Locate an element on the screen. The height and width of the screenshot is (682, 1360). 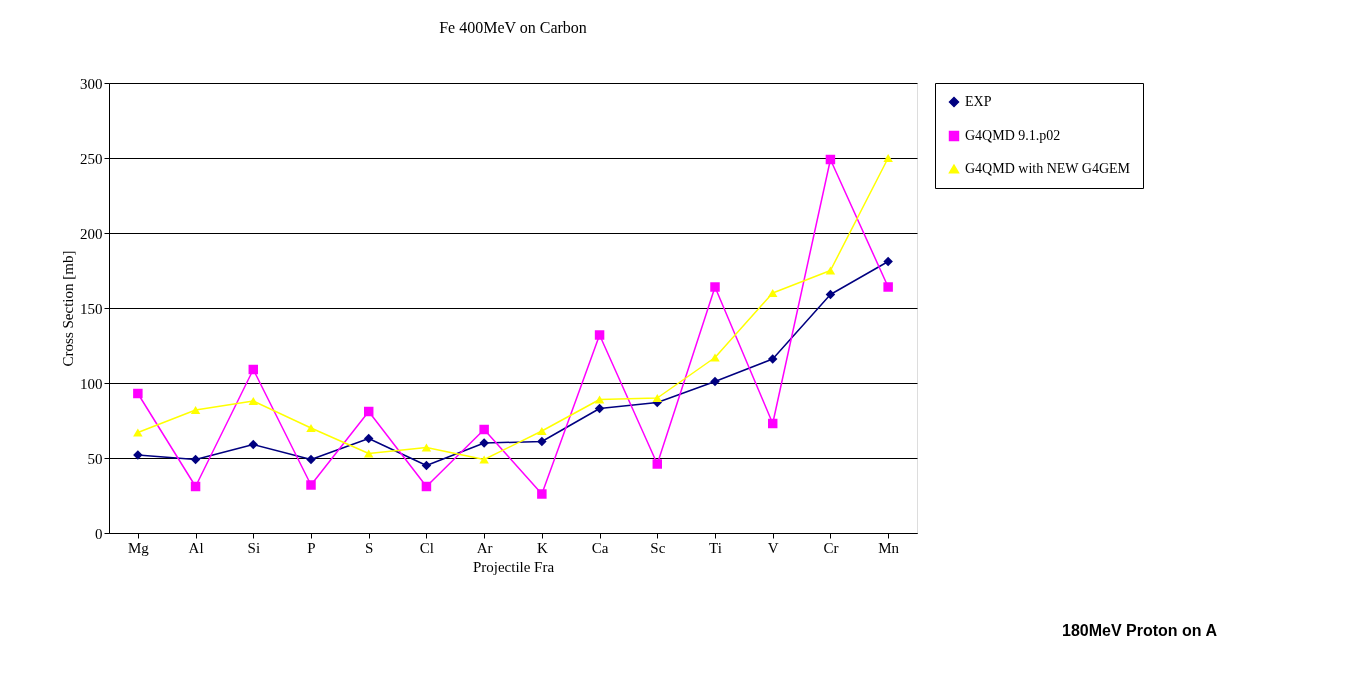
x-tick-label: Cr is located at coordinates (831, 547).